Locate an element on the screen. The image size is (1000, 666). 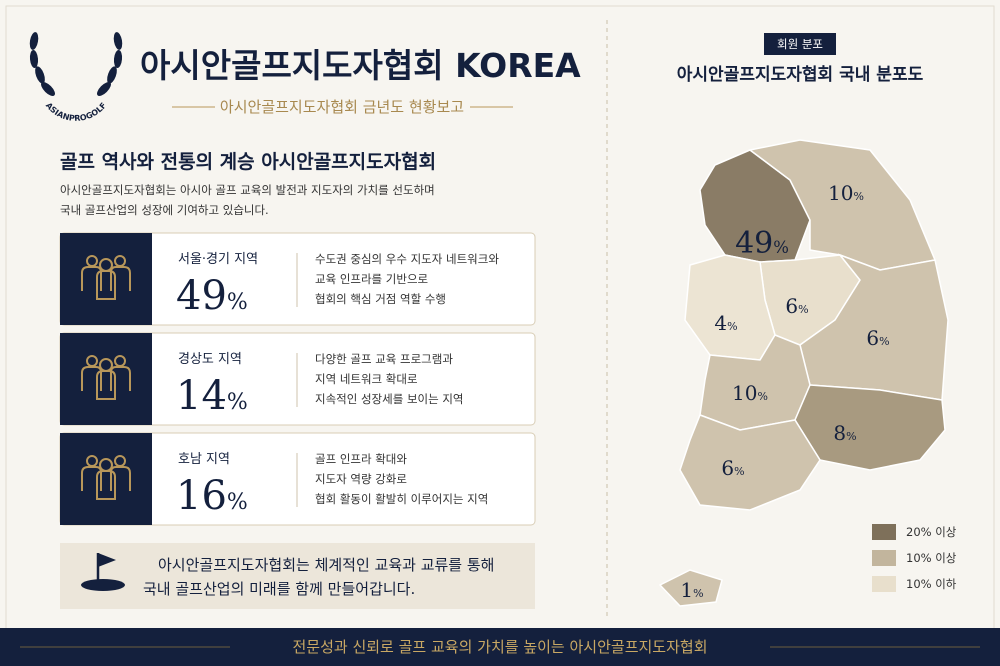
legend-label: 20% 이상 is located at coordinates (931, 532).